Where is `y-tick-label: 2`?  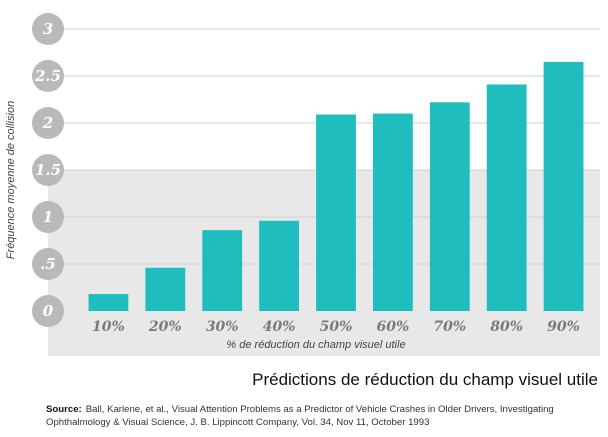 y-tick-label: 2 is located at coordinates (47, 123).